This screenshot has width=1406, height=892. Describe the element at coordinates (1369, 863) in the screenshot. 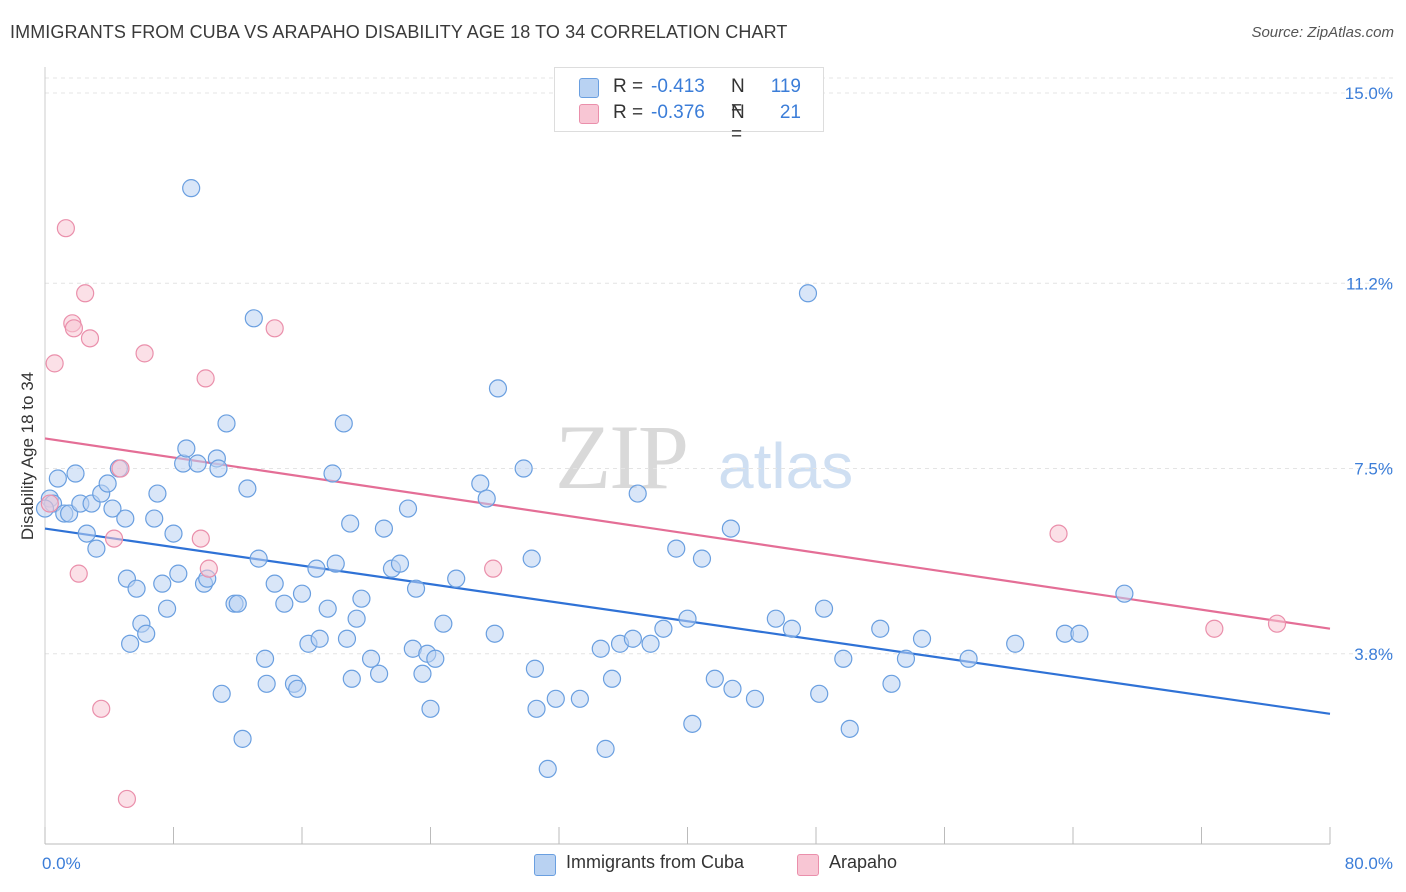

I see `x-tick-label-max: 80.0%` at that location.